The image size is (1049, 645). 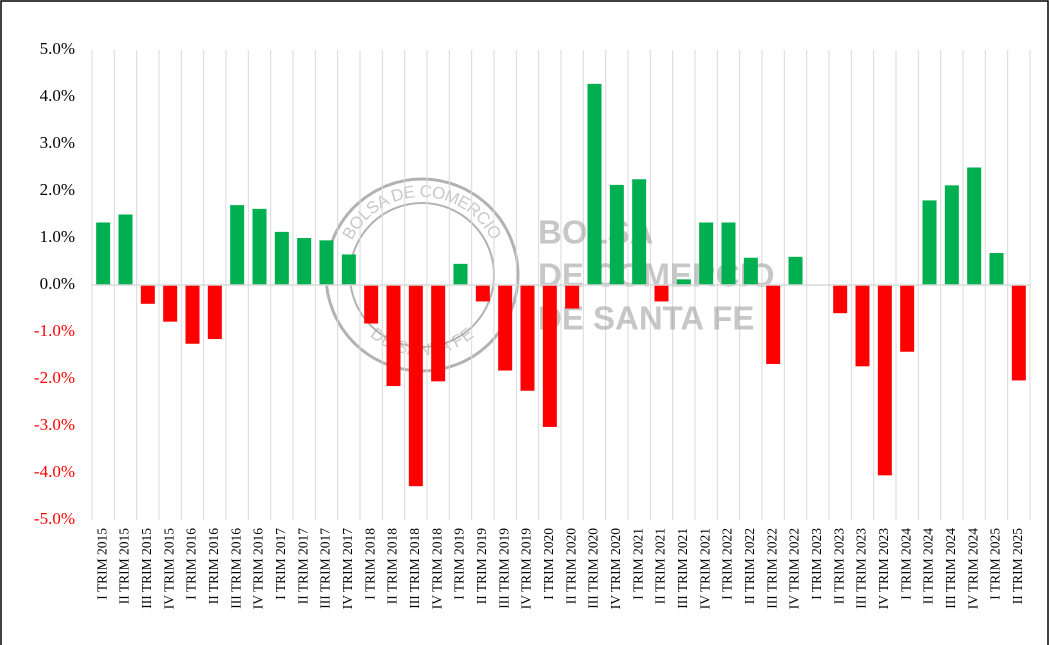 What do you see at coordinates (54, 330) in the screenshot?
I see `y-tick-label: -1.0%` at bounding box center [54, 330].